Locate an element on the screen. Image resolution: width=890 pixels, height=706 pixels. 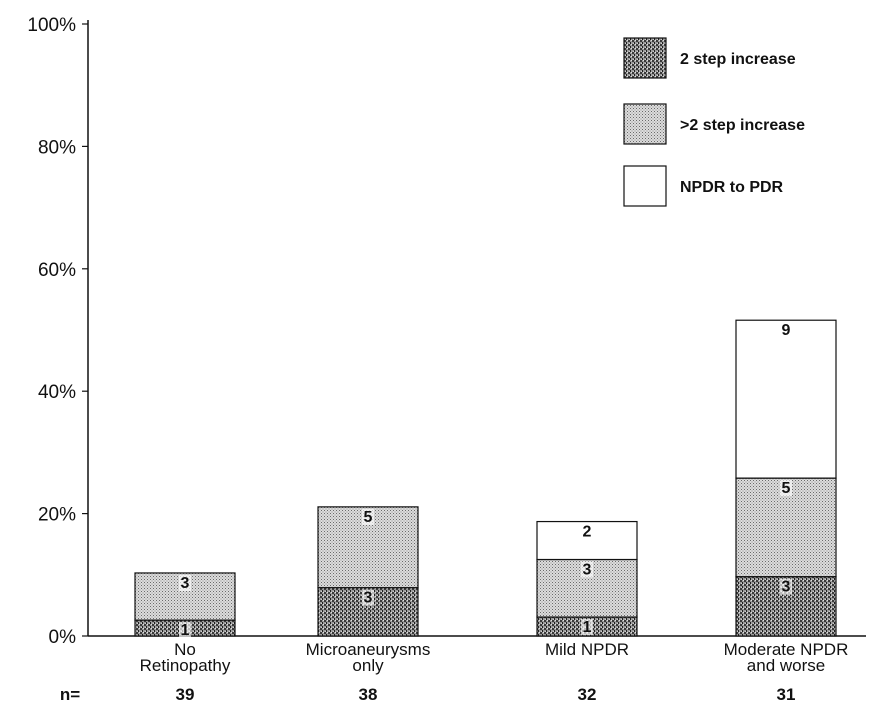
data-label: 9 is located at coordinates (786, 330).